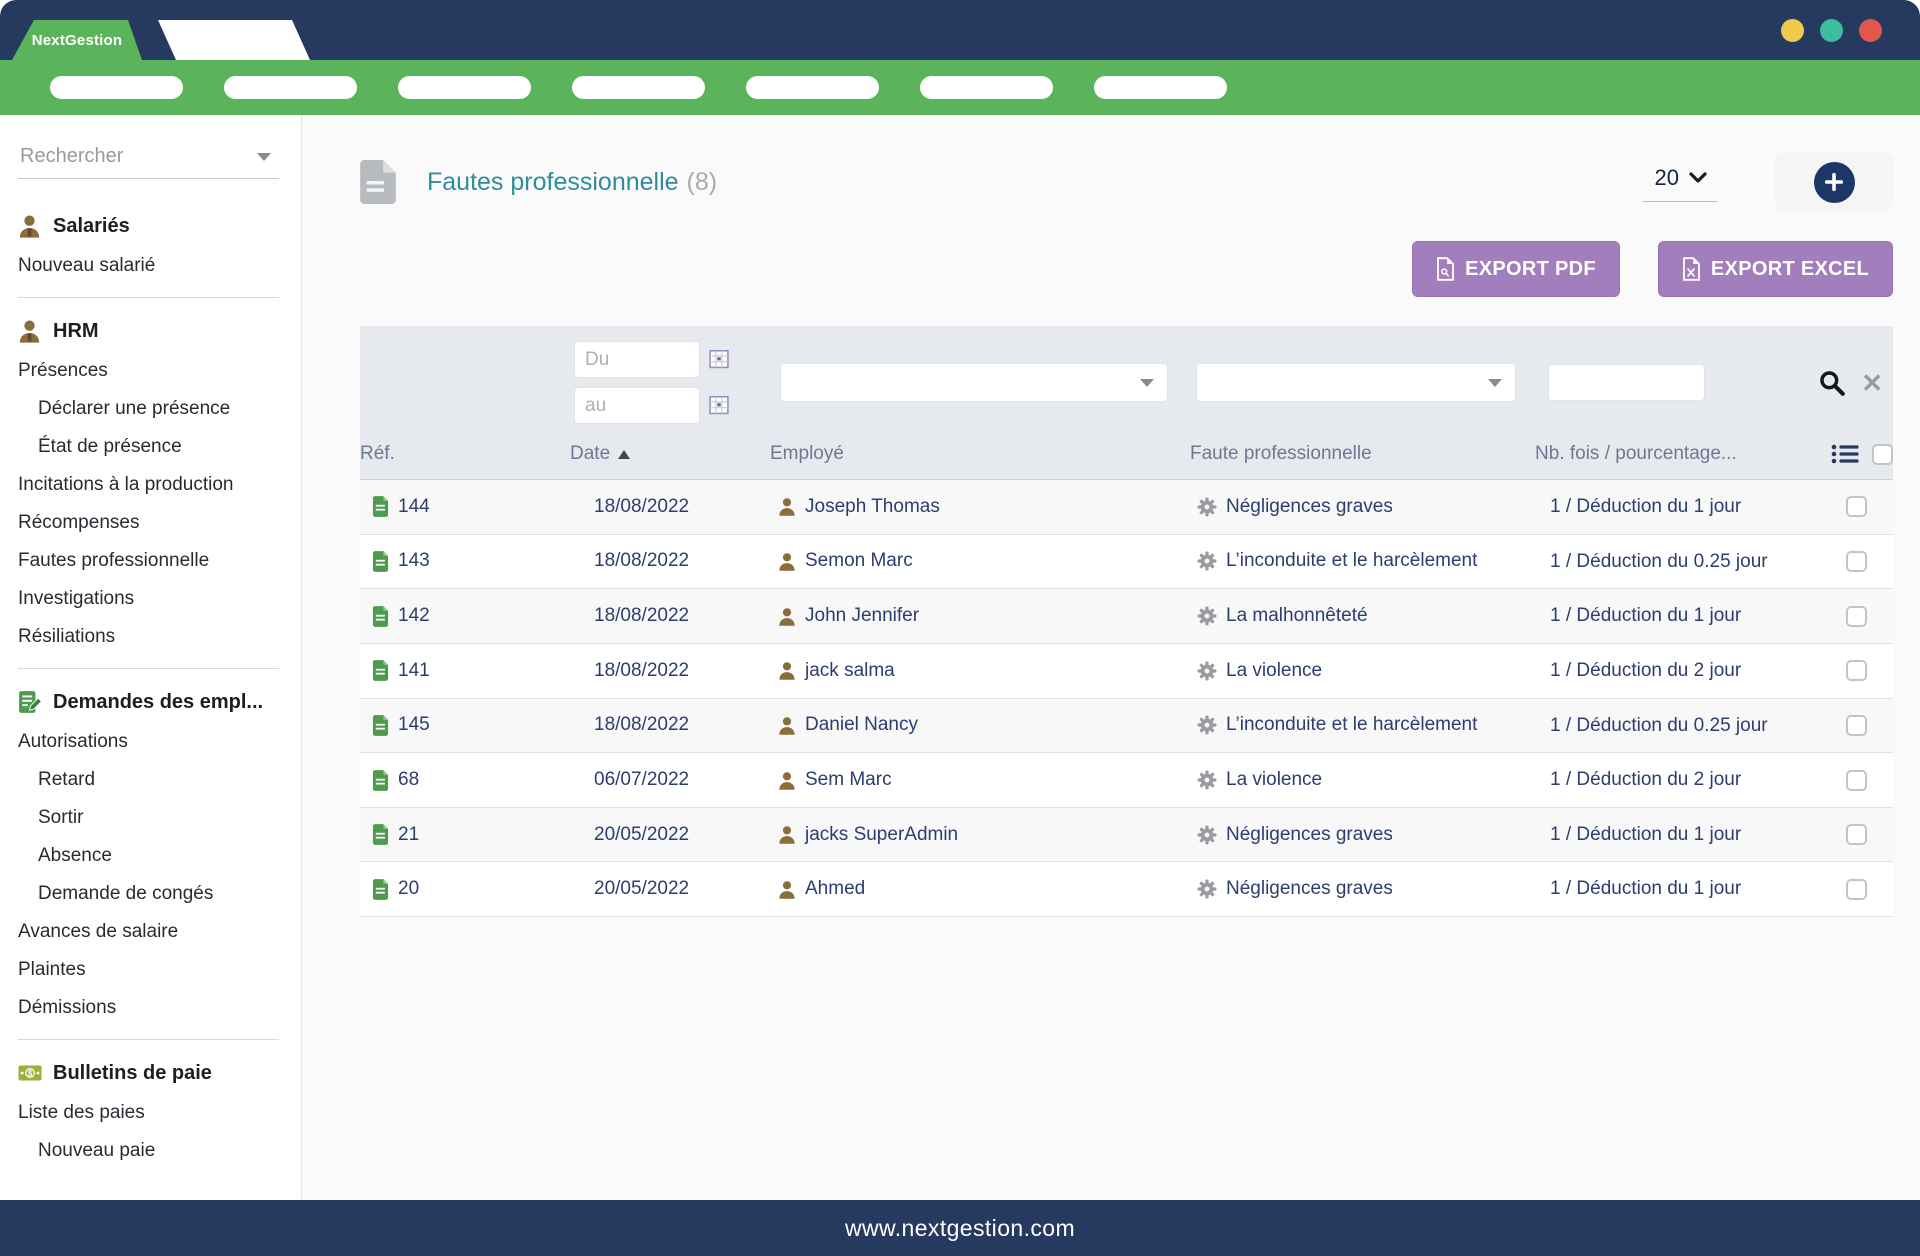 The image size is (1920, 1256). I want to click on main-nav-bar, so click(960, 87).